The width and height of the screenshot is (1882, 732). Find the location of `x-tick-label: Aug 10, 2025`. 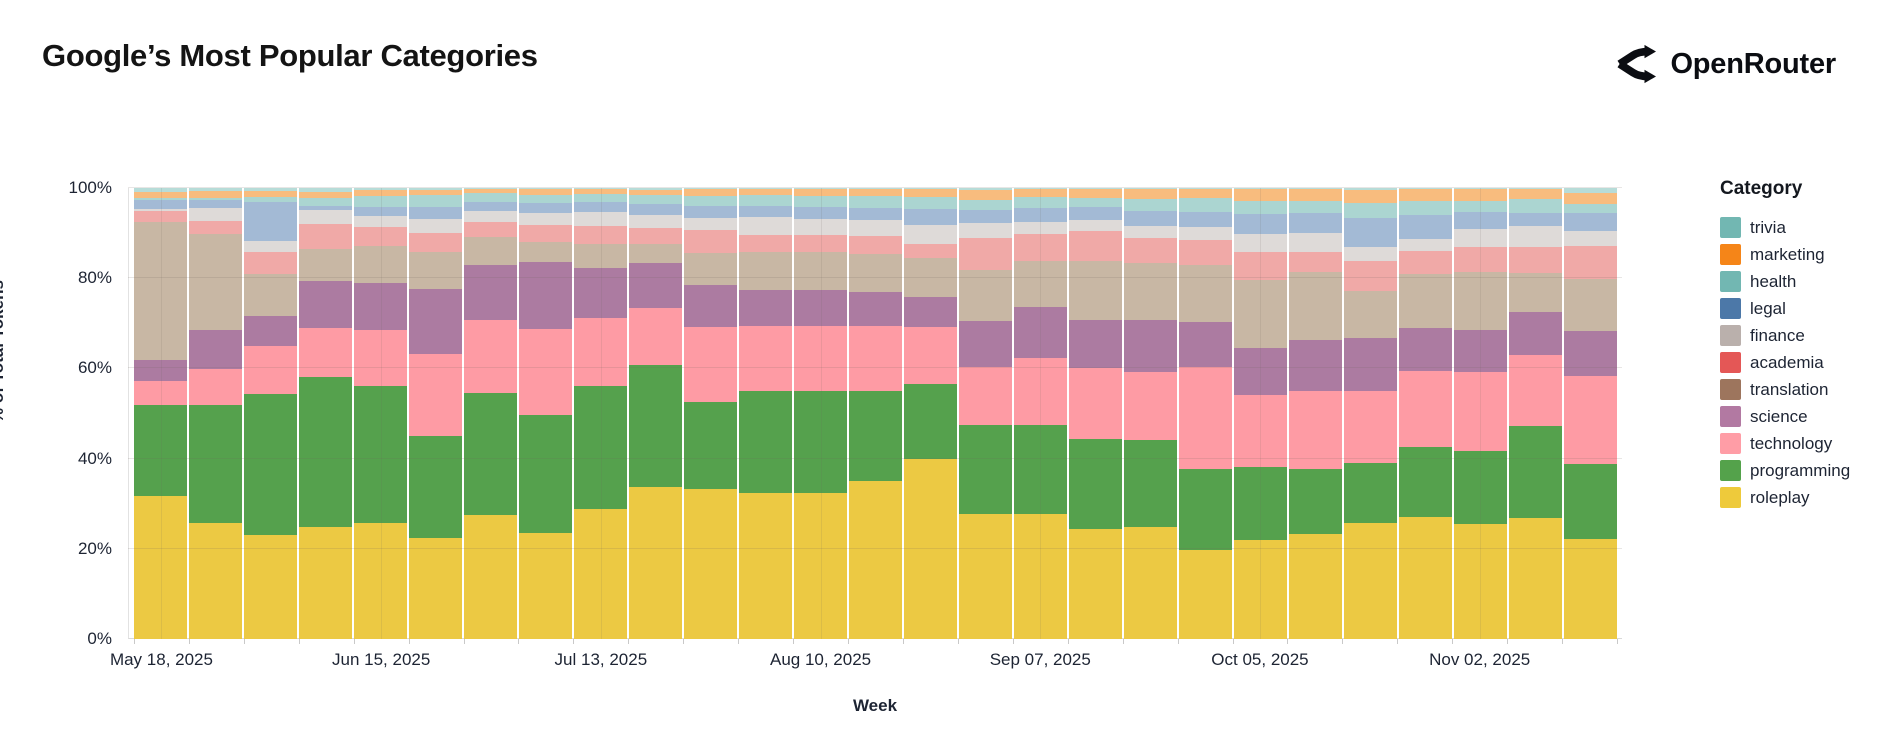

x-tick-label: Aug 10, 2025 is located at coordinates (820, 659).